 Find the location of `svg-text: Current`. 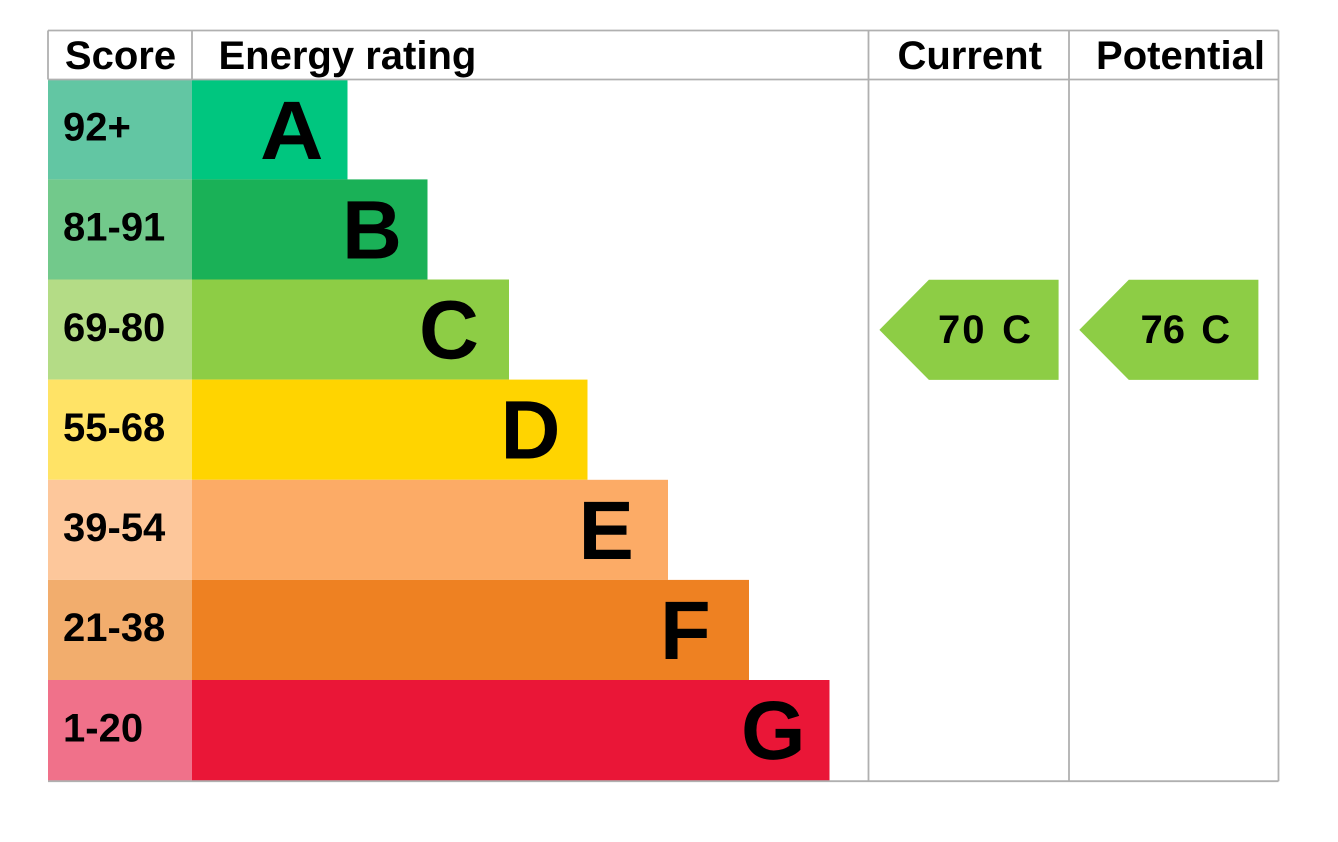

svg-text: Current is located at coordinates (969, 56).